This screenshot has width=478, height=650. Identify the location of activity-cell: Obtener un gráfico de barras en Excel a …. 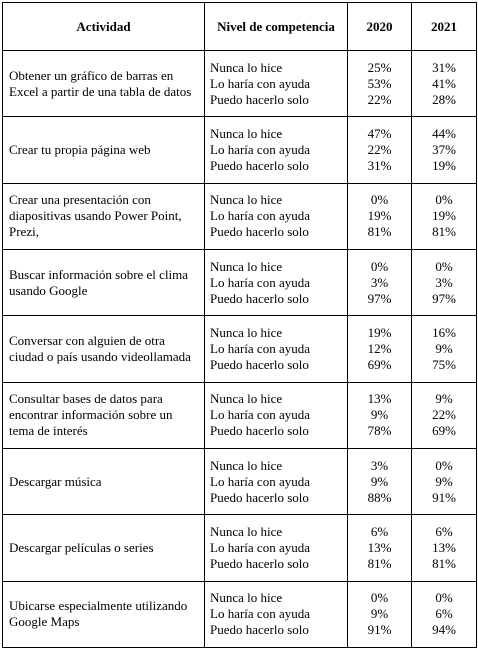
(103, 83).